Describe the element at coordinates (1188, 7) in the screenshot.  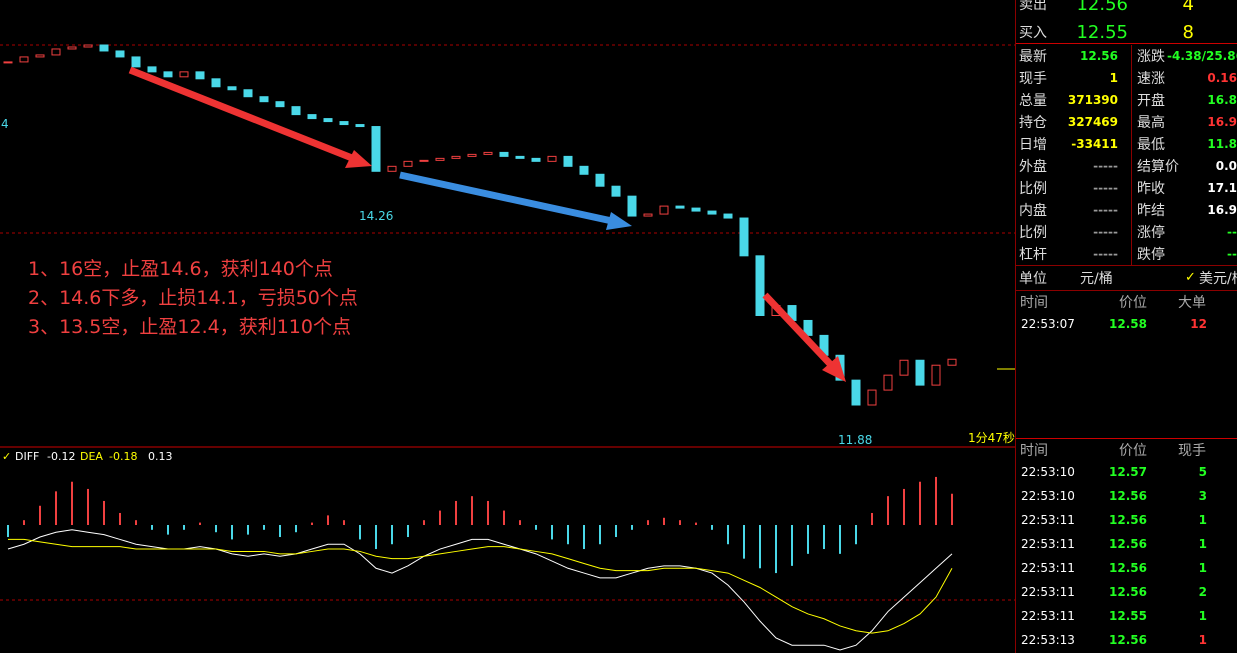
I see `quote-volume: 4` at that location.